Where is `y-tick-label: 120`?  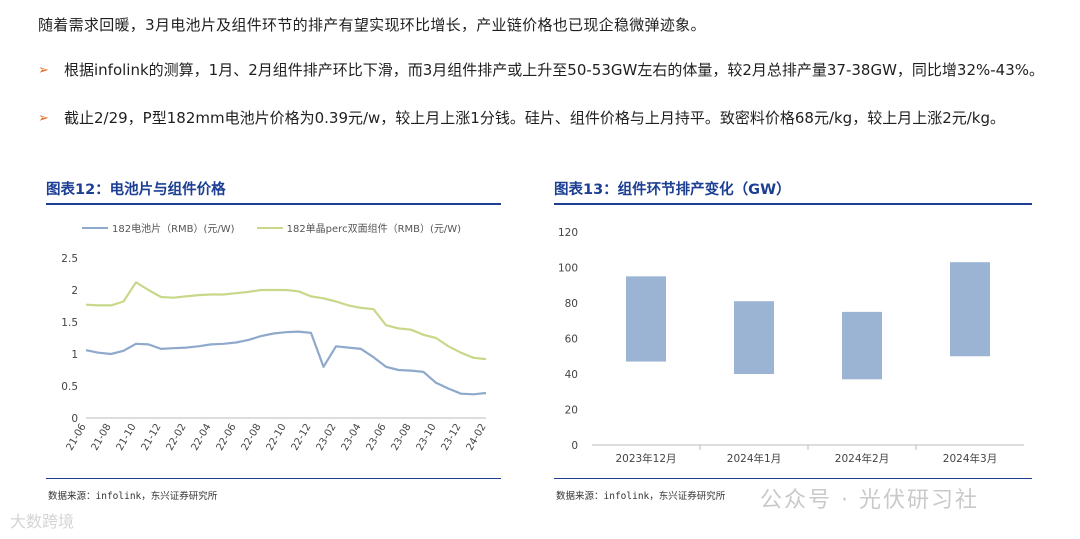 y-tick-label: 120 is located at coordinates (568, 233).